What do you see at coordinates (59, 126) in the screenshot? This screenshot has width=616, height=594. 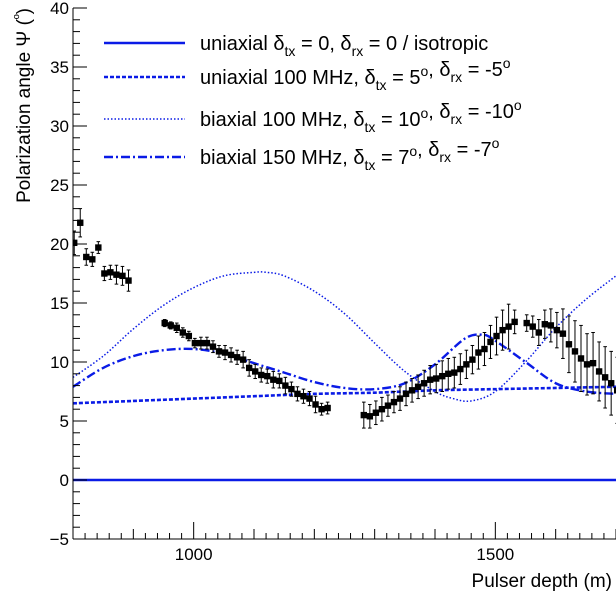 I see `y-tick-label: 30` at bounding box center [59, 126].